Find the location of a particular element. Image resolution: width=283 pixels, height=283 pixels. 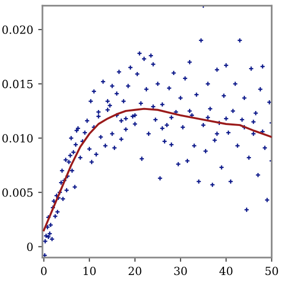

y-tick-label: 0.015 is located at coordinates (17, 84).